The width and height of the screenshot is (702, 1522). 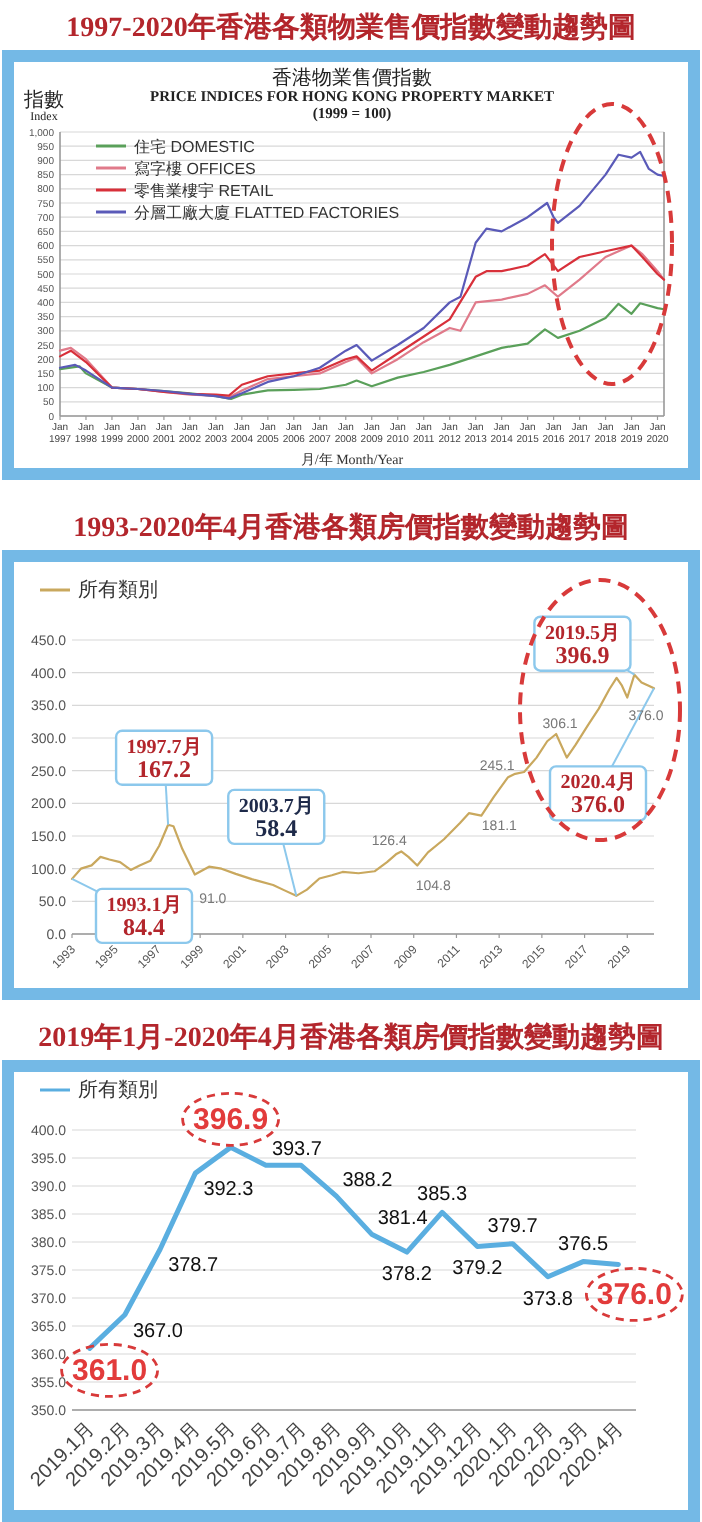 What do you see at coordinates (195, 147) in the screenshot?
I see `legend-label: 住宅 DOMESTIC` at bounding box center [195, 147].